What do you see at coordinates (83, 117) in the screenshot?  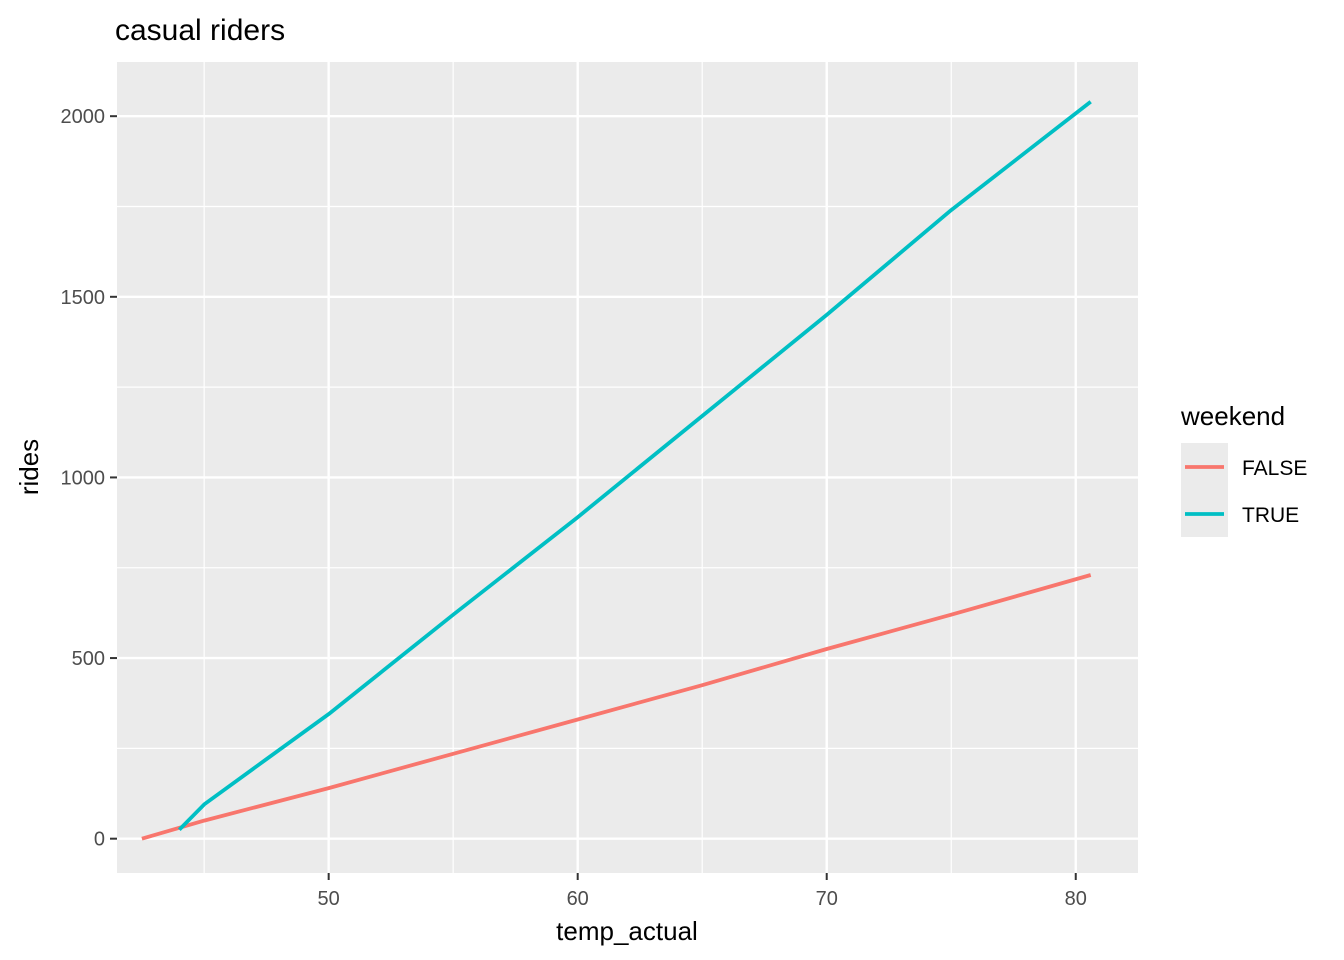 I see `y-tick-label: 2000` at bounding box center [83, 117].